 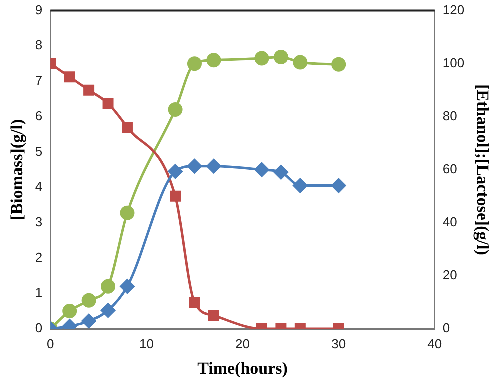 What do you see at coordinates (450, 116) in the screenshot?
I see `y2-tick-label: 80` at bounding box center [450, 116].